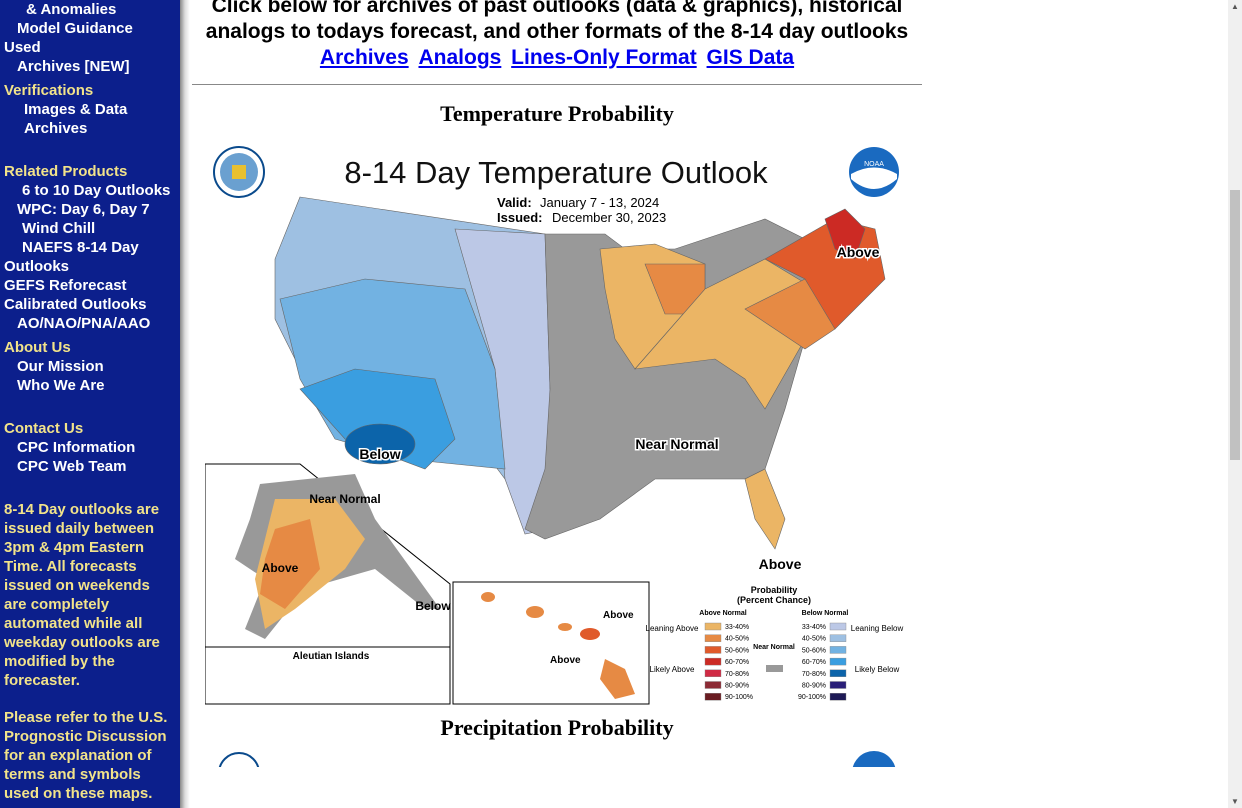  Describe the element at coordinates (814, 639) in the screenshot. I see `below-range-1: 40-50%` at that location.